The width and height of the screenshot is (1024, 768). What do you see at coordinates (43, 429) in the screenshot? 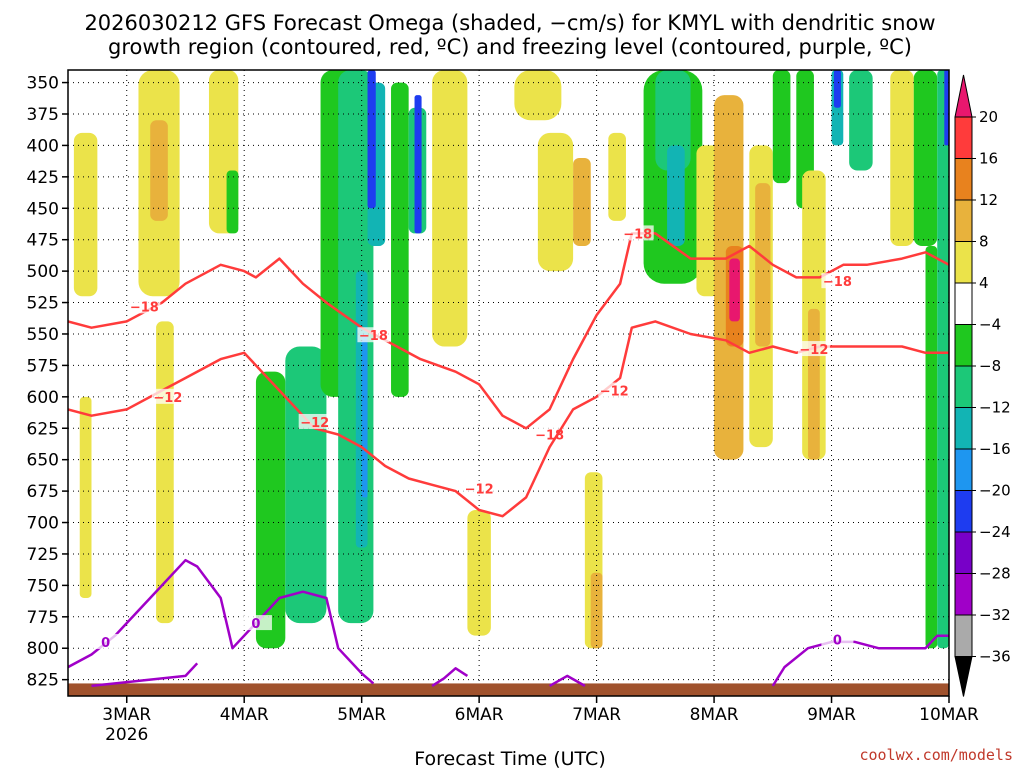
I see `y-tick-label: 625` at bounding box center [43, 429].